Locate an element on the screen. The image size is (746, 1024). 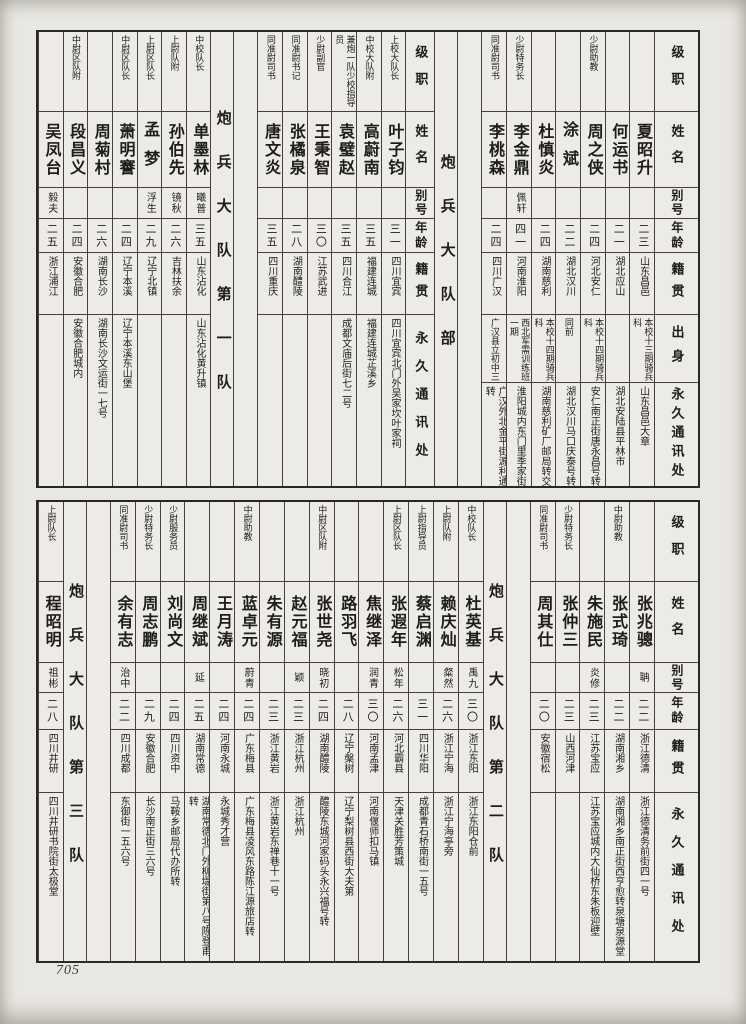
section-label: 炮兵大队第三队 is located at coordinates (74, 736).